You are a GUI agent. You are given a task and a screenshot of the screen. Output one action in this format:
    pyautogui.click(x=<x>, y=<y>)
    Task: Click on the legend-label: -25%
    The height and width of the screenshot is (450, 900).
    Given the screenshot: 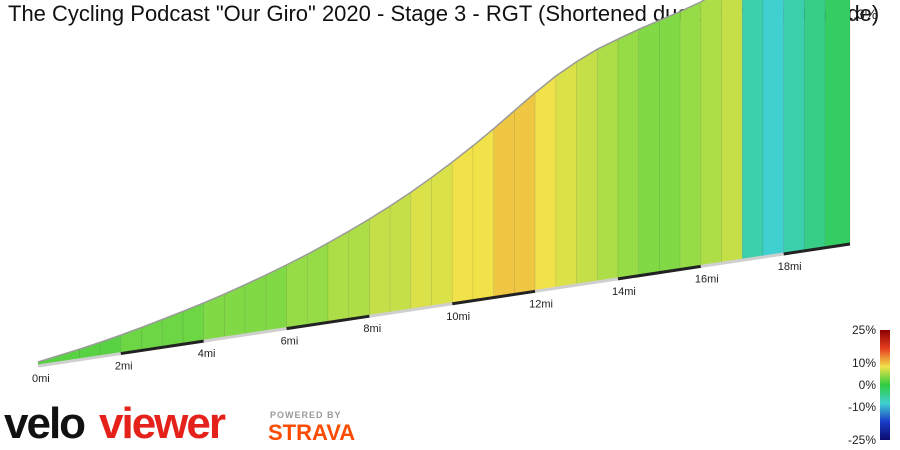 What is the action you would take?
    pyautogui.click(x=862, y=440)
    